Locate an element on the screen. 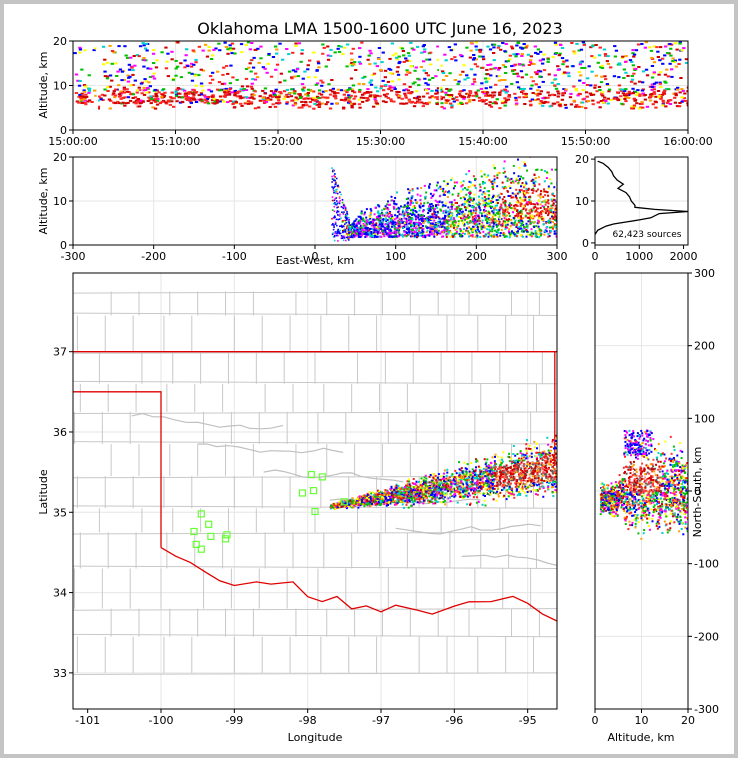 This screenshot has width=738, height=758. time-height-x-tick-label: 15:00:00 is located at coordinates (72, 141).